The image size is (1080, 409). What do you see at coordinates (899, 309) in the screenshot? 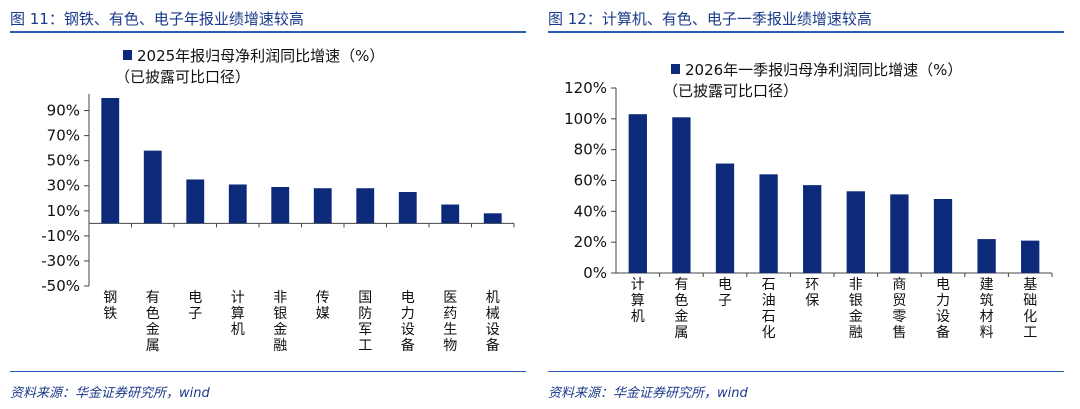
I see `category-label: 商贸零售` at bounding box center [899, 309].